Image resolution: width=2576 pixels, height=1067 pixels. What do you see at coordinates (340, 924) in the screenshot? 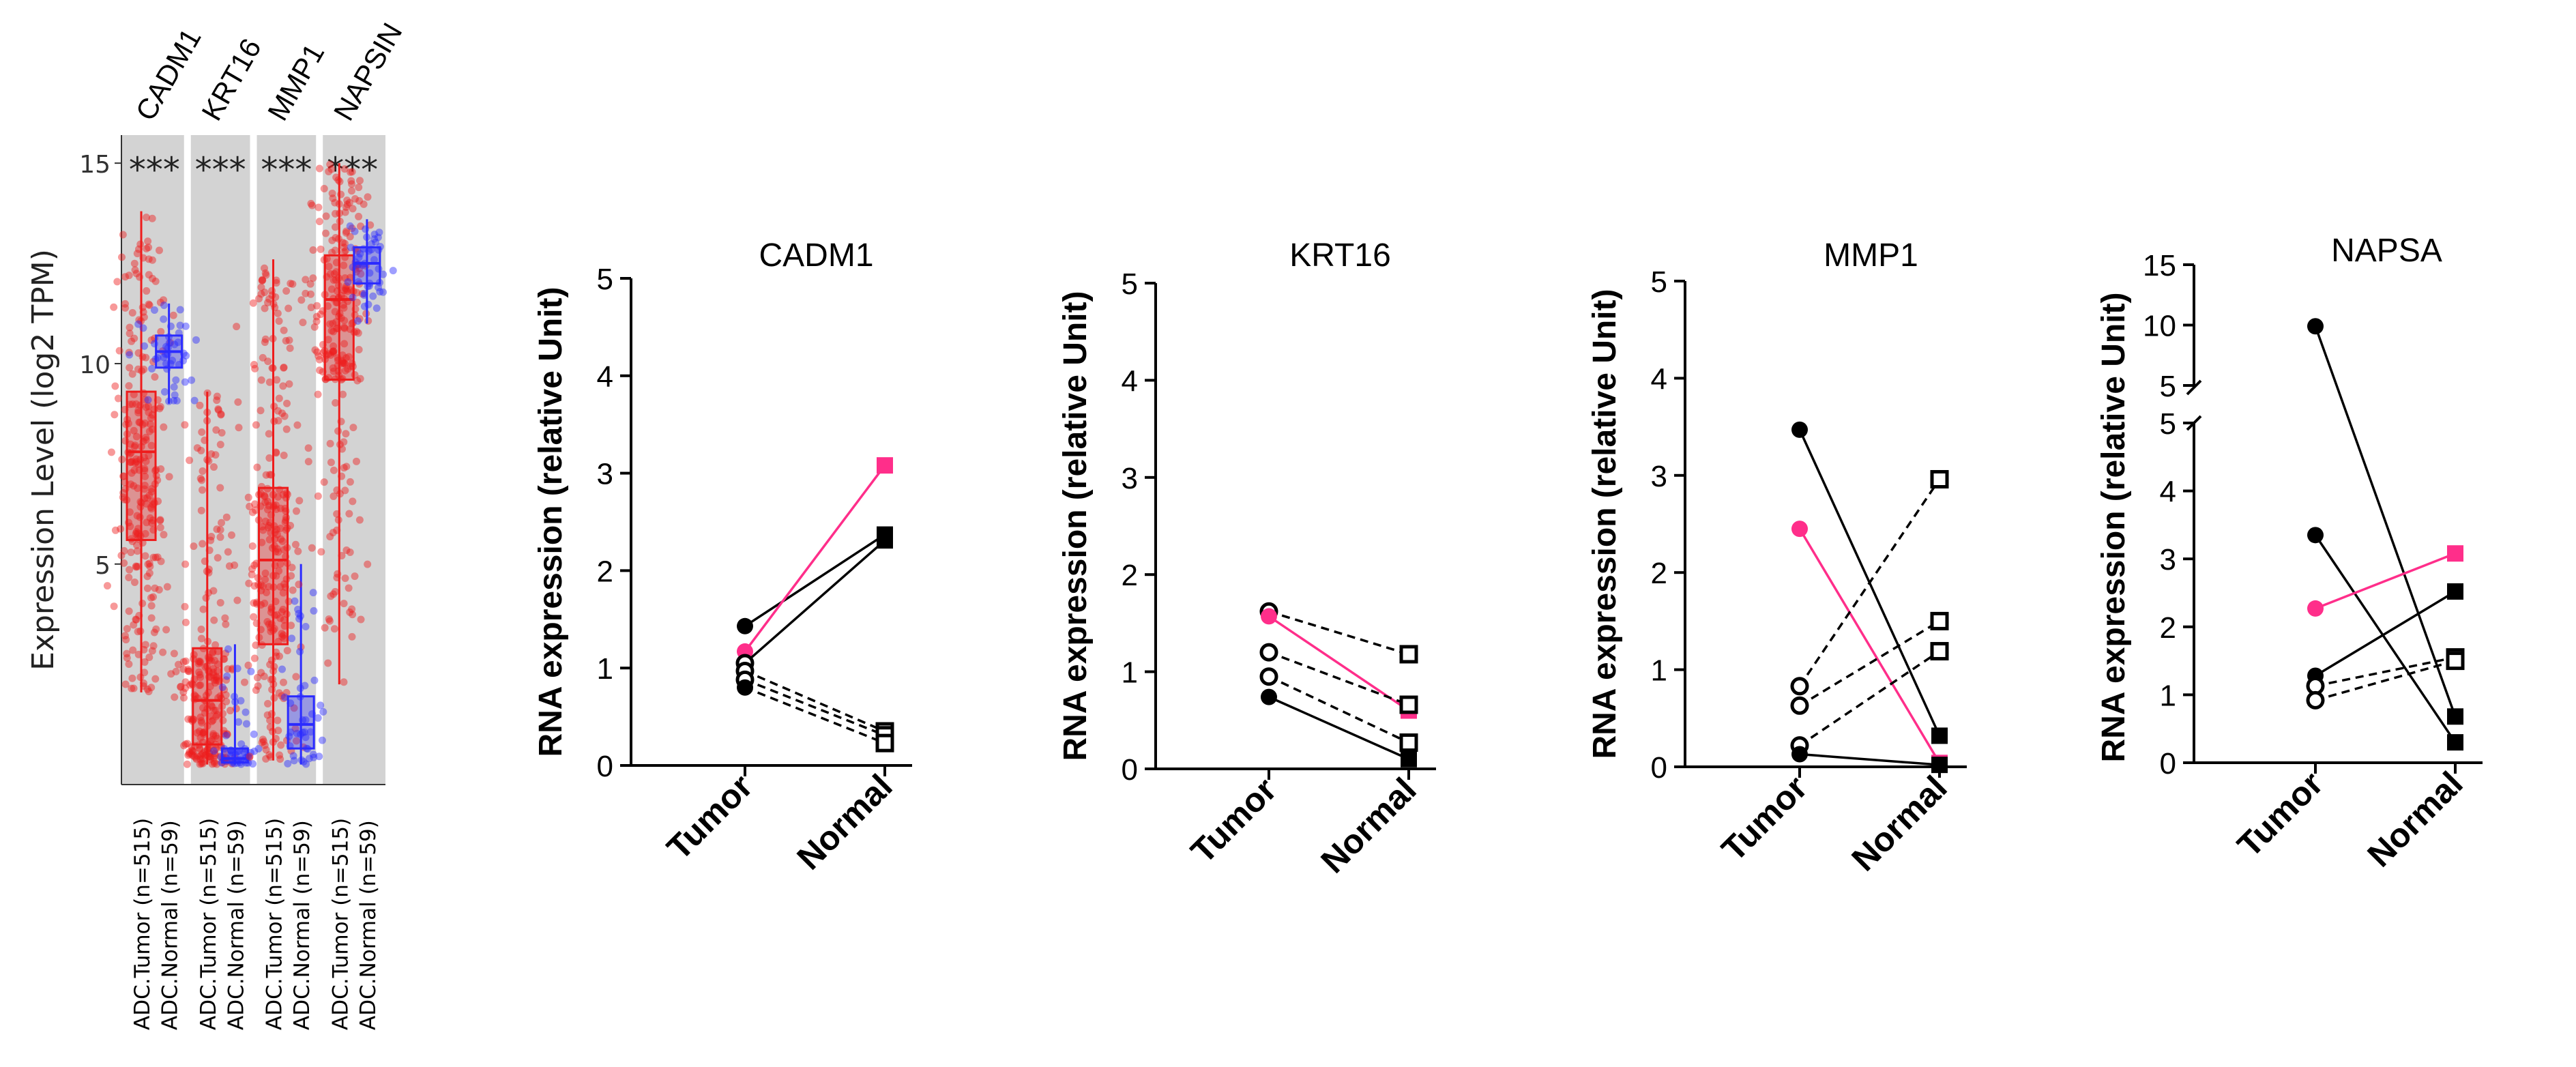
I see `group-label: ADC.Tumor (n=515)` at bounding box center [340, 924].